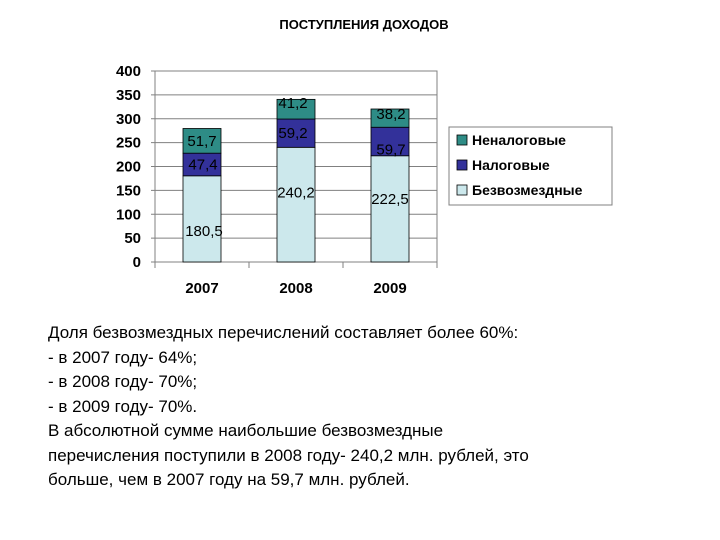 This screenshot has width=720, height=540. I want to click on data-label: 51,7, so click(201, 141).